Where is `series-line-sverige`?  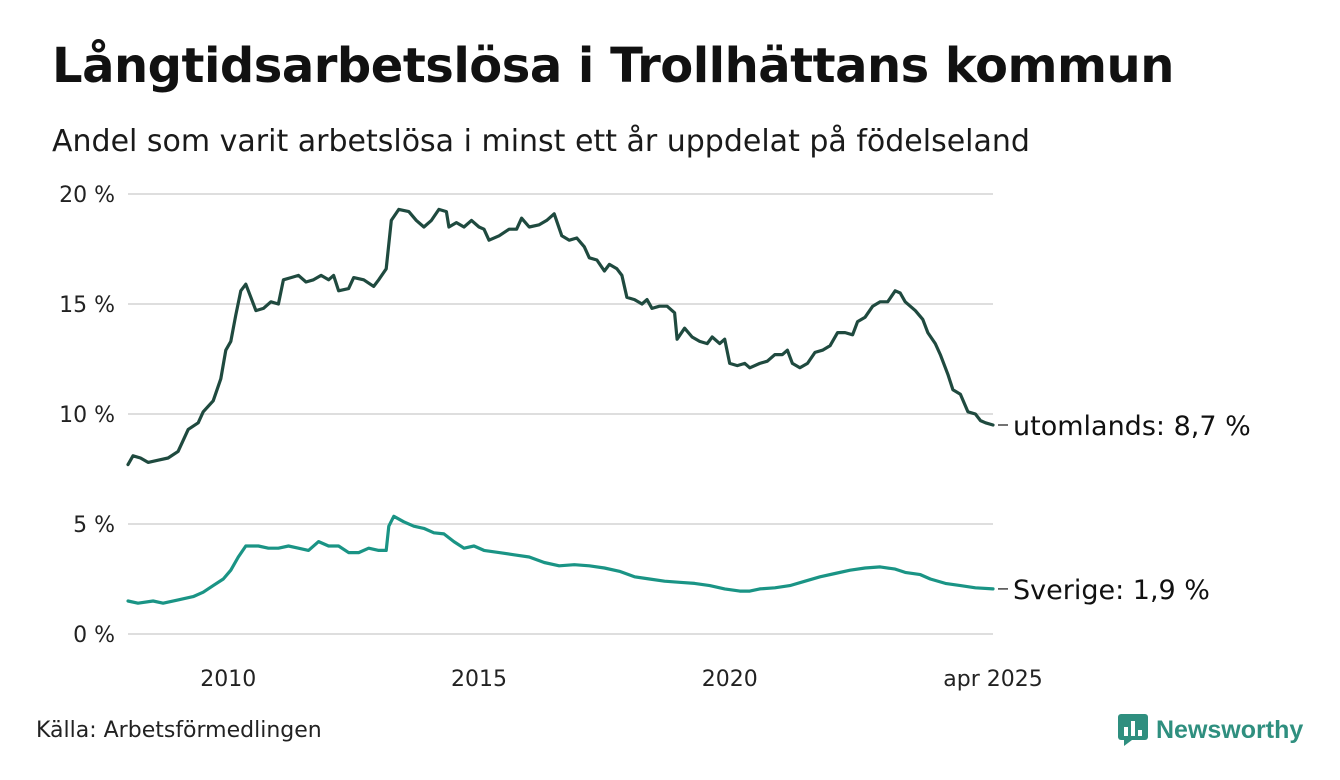 series-line-sverige is located at coordinates (560, 559).